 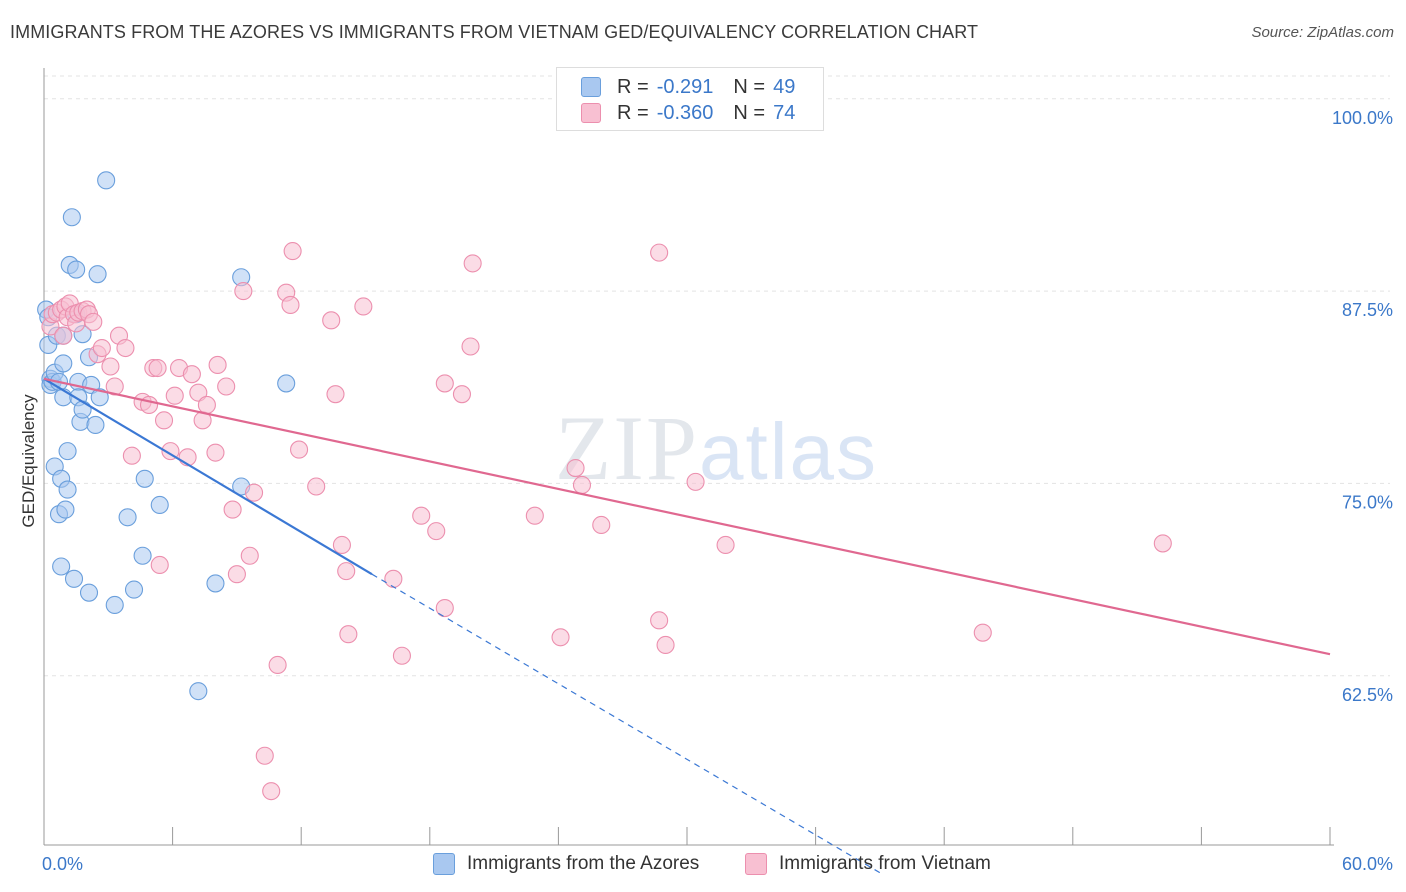 What do you see at coordinates (784, 112) in the screenshot?
I see `legend-n-value-vietnam: 74` at bounding box center [784, 112].